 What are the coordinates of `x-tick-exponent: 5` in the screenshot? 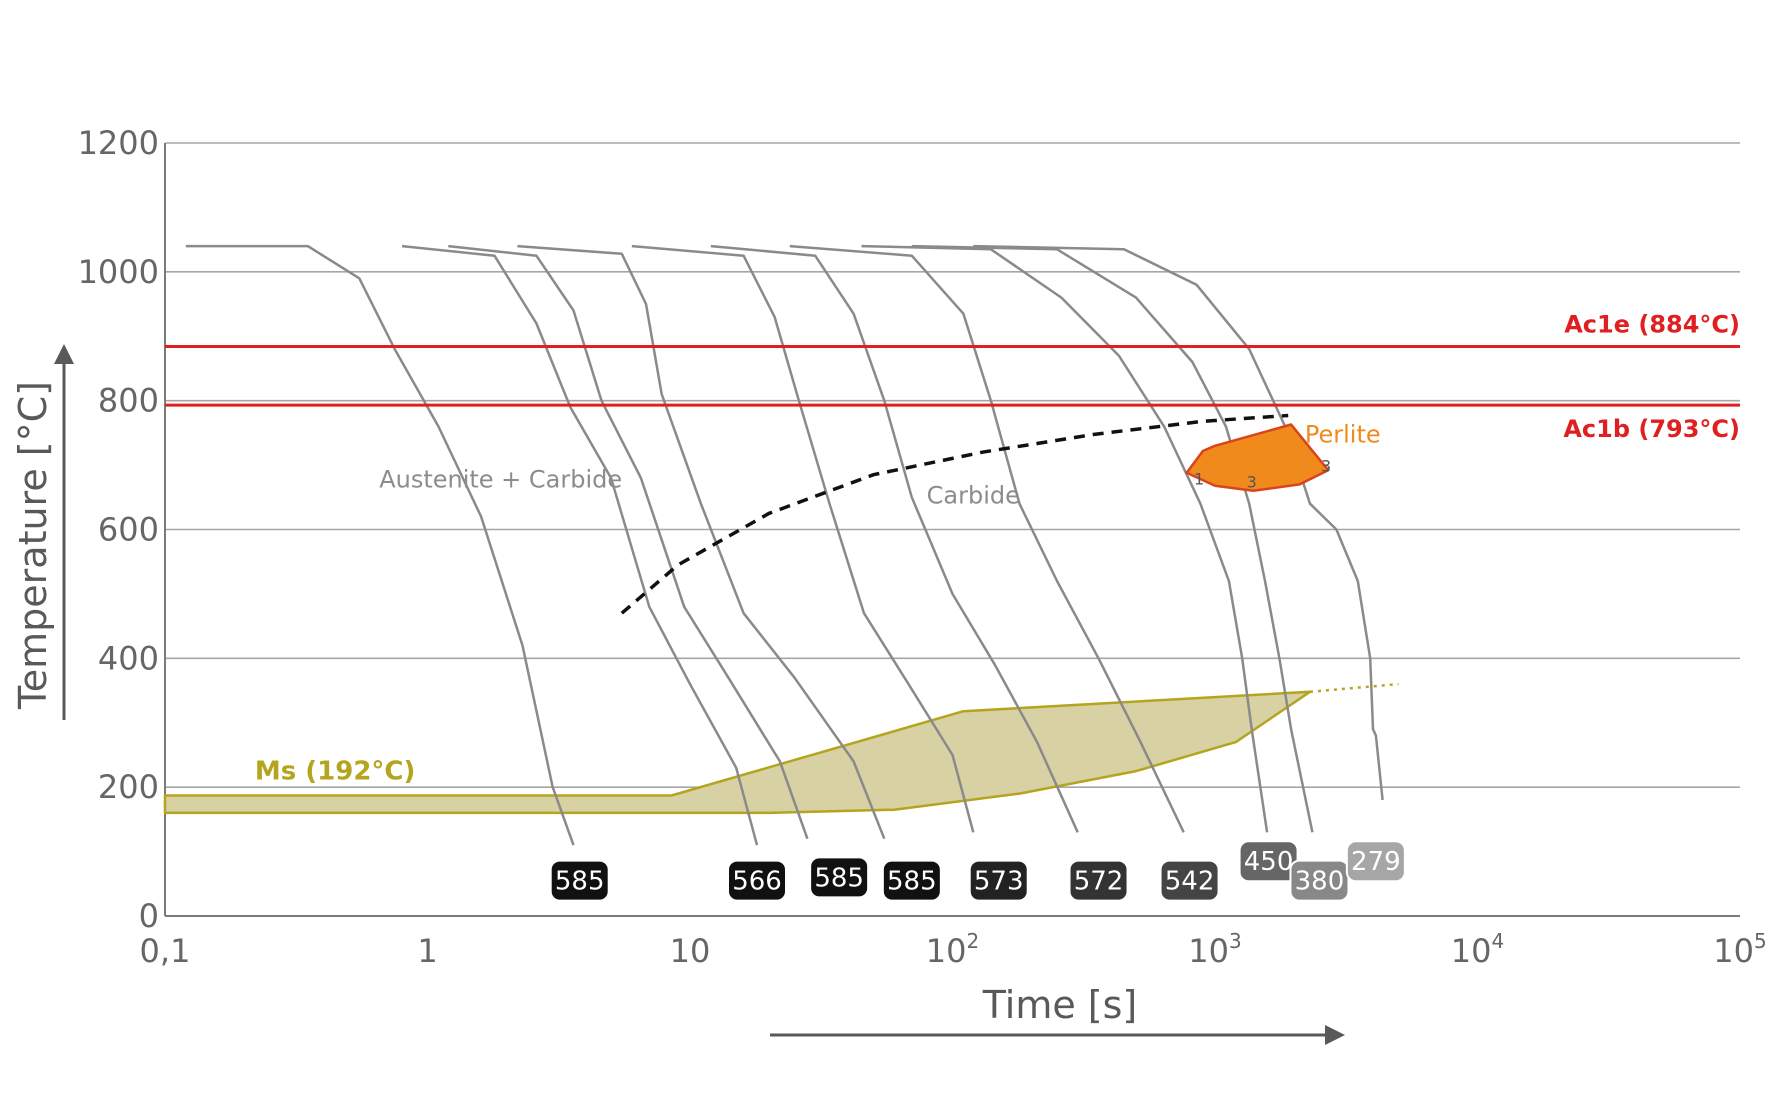 It's located at (1760, 941).